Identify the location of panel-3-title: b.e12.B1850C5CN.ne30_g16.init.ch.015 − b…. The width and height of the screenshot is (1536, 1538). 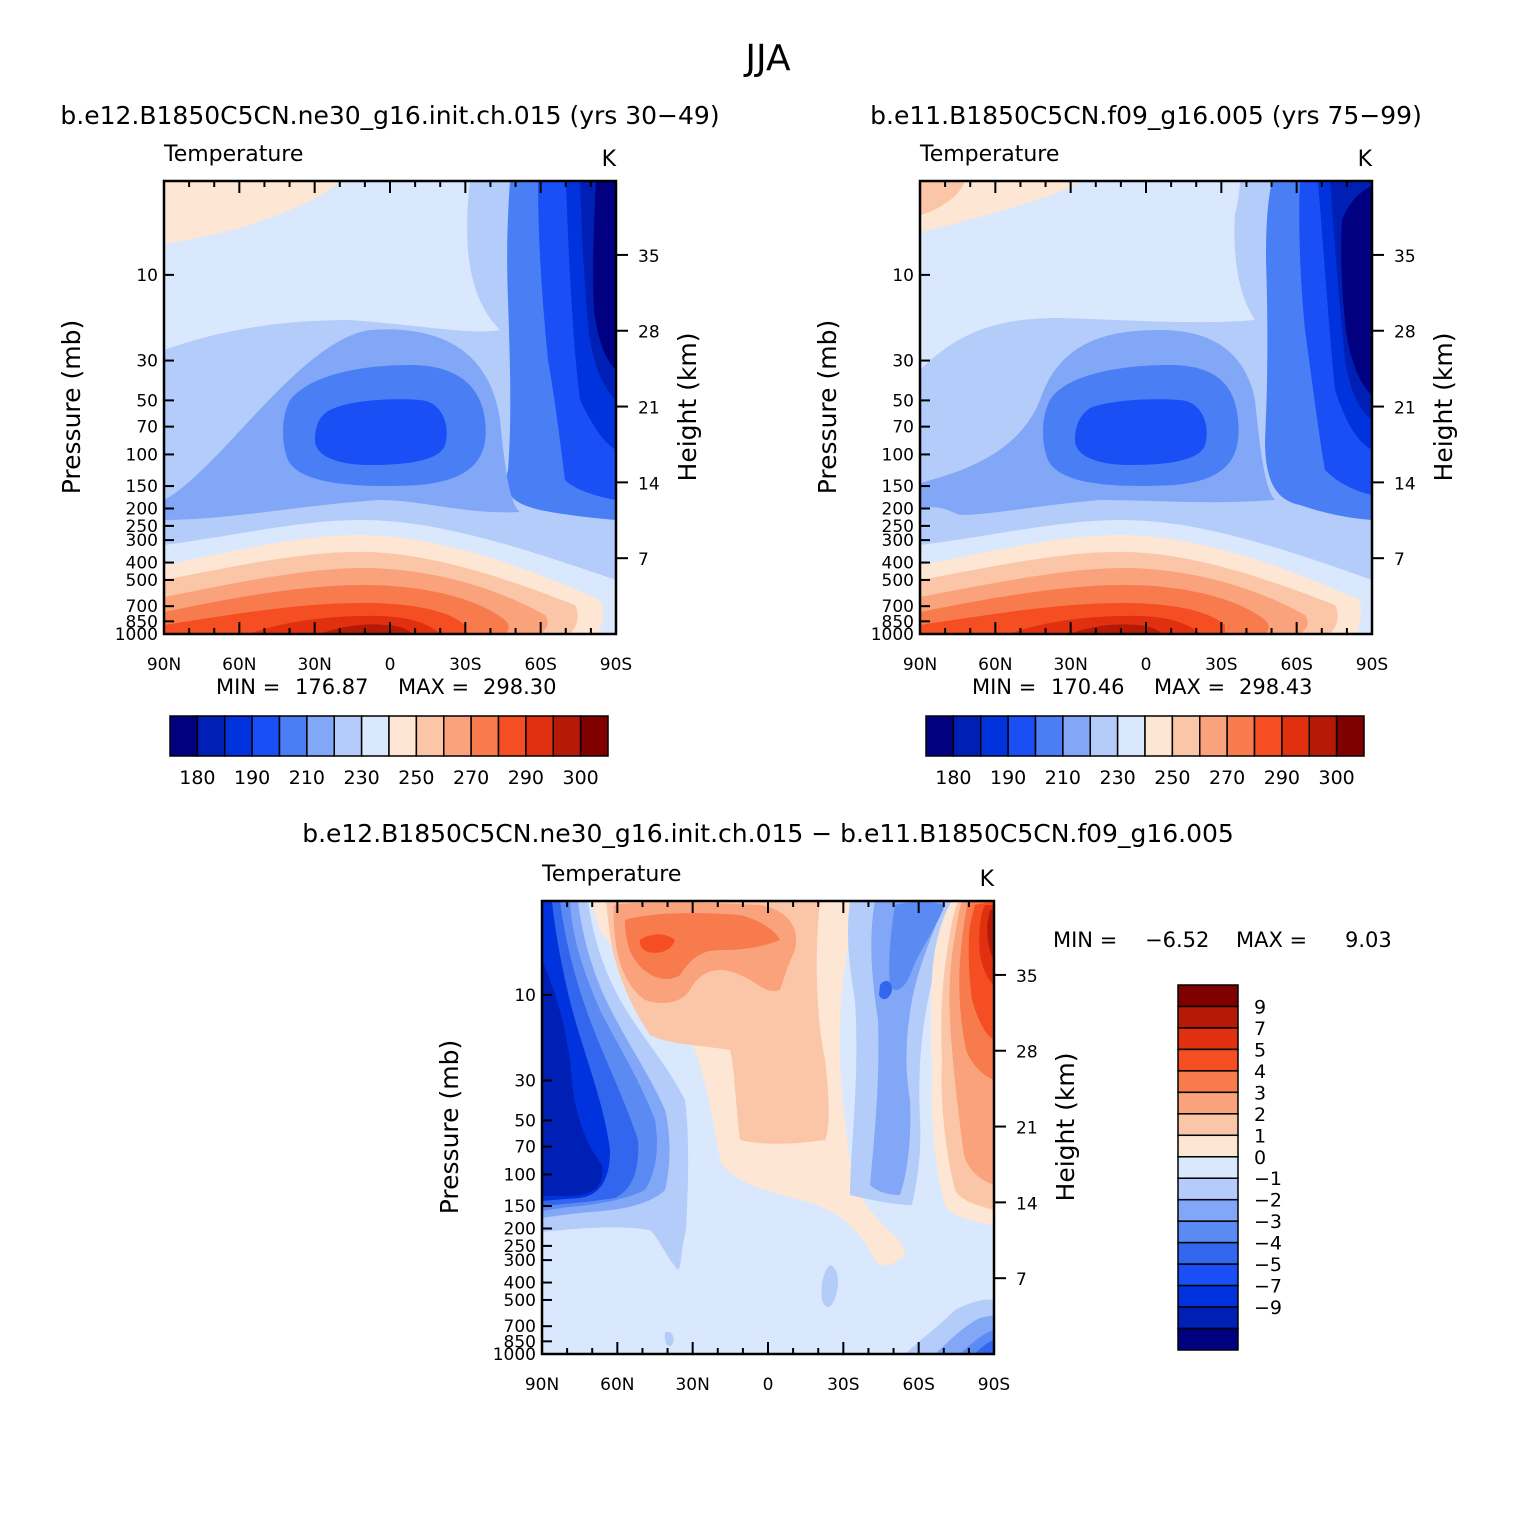
(768, 833).